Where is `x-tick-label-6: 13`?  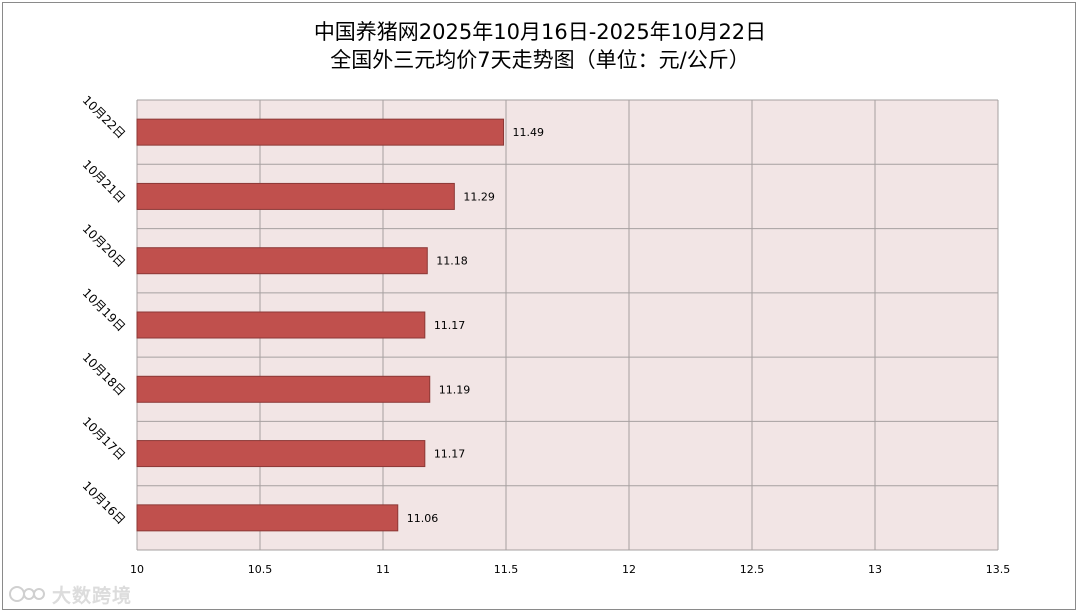 x-tick-label-6: 13 is located at coordinates (875, 569).